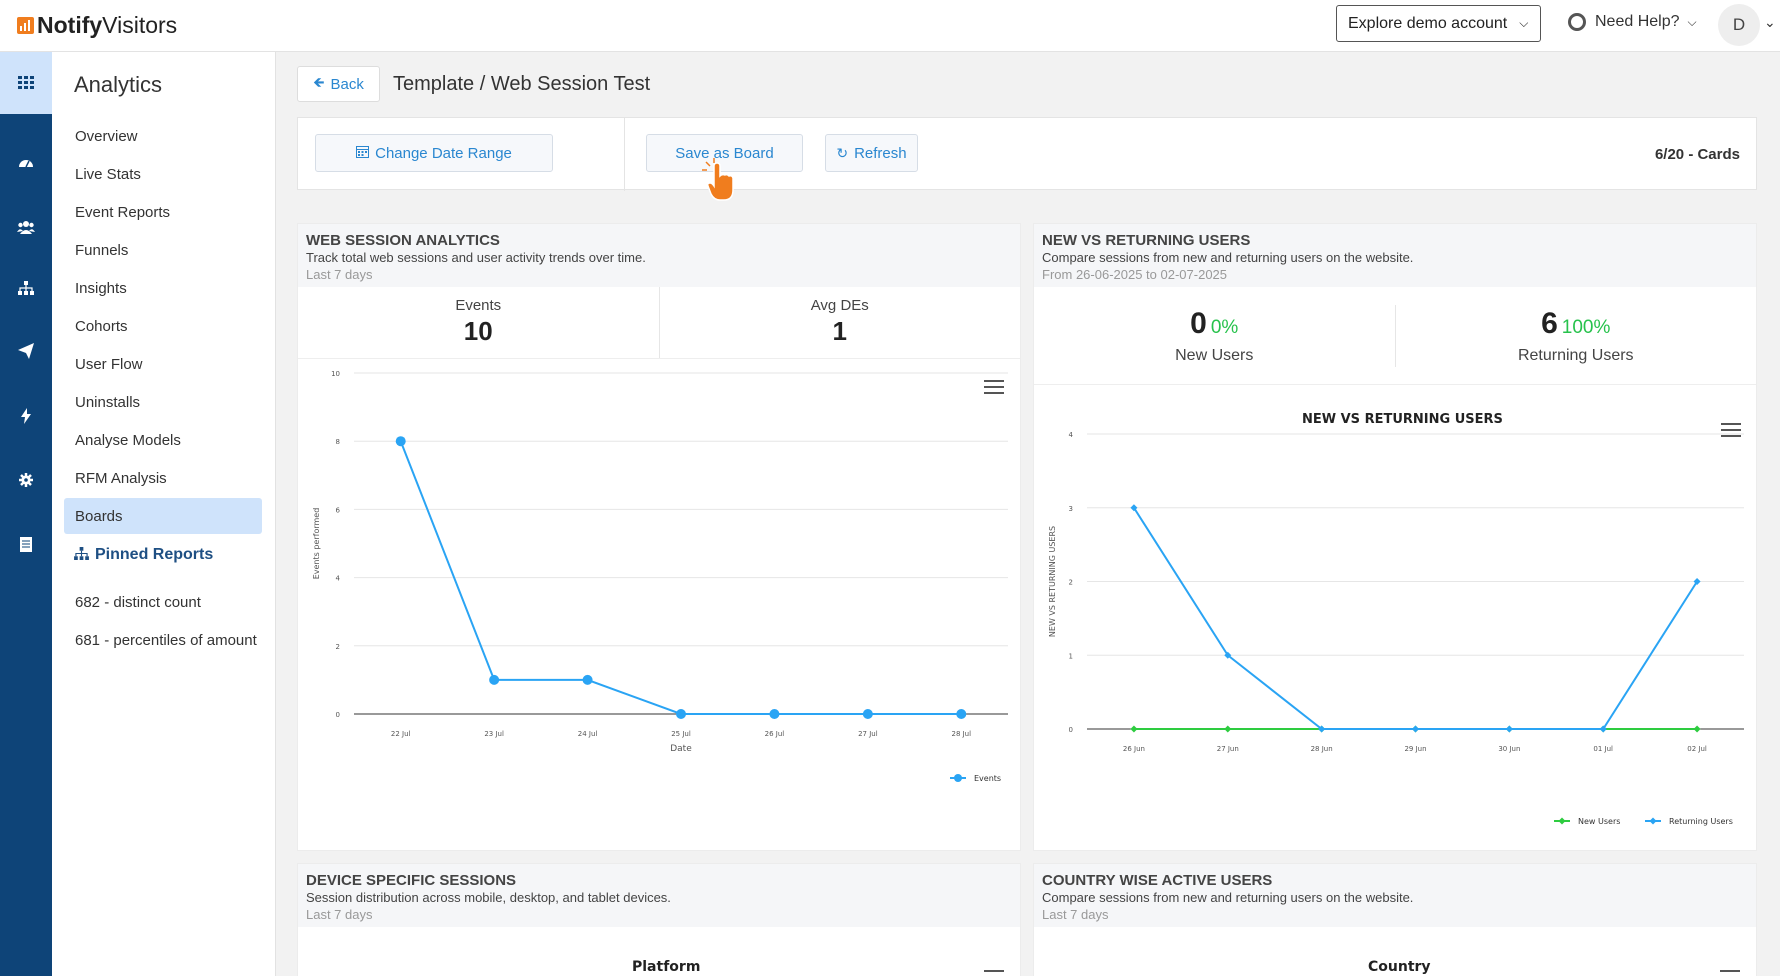  What do you see at coordinates (123, 212) in the screenshot?
I see `sidebar-item-event-reports: Event Reports` at bounding box center [123, 212].